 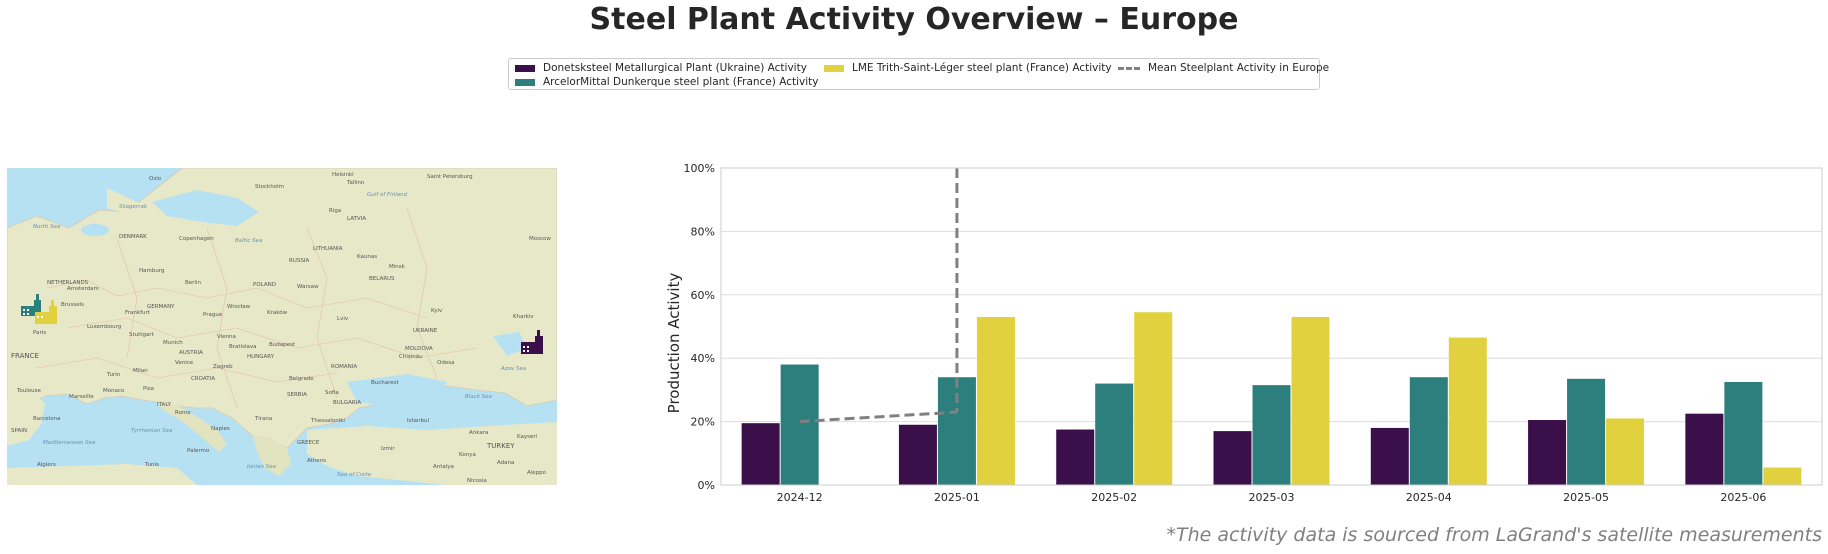 What do you see at coordinates (343, 175) in the screenshot?
I see `map-label-helsinki: Helsinki` at bounding box center [343, 175].